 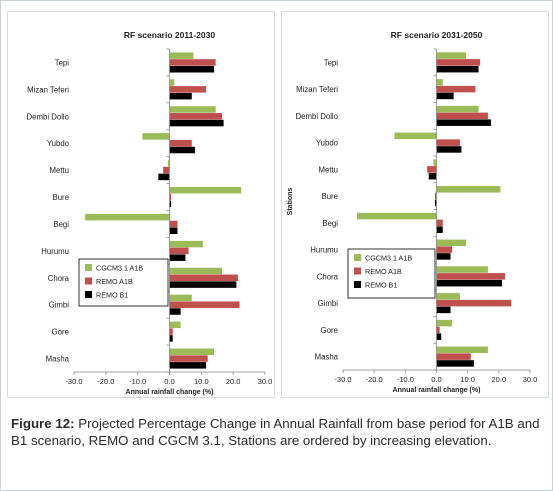 What do you see at coordinates (88, 267) in the screenshot?
I see `legend-swatch-cgcm3-1-a1b` at bounding box center [88, 267].